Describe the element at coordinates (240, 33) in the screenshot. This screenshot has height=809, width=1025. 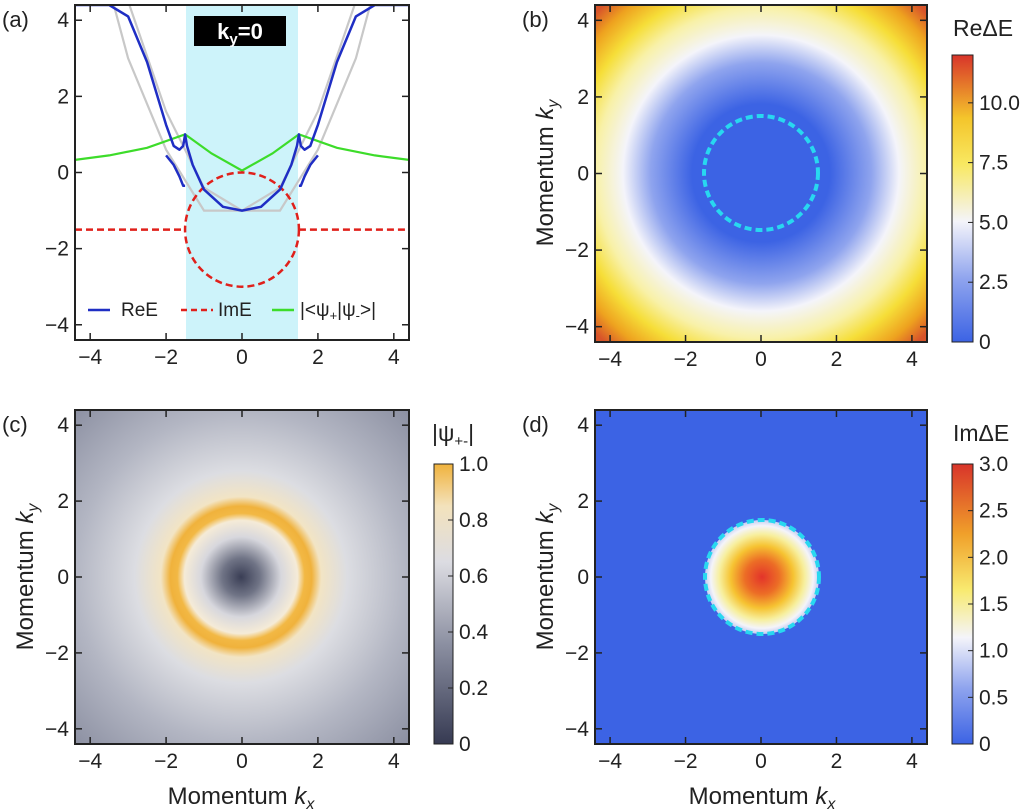
I see `ky-annotation: ky=0` at that location.